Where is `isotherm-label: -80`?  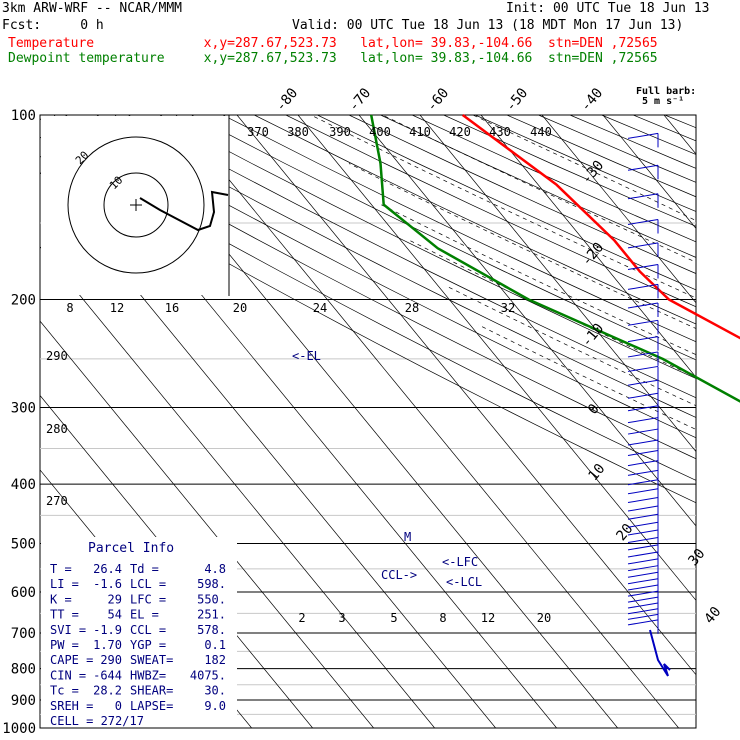 isotherm-label: -80 is located at coordinates (287, 100).